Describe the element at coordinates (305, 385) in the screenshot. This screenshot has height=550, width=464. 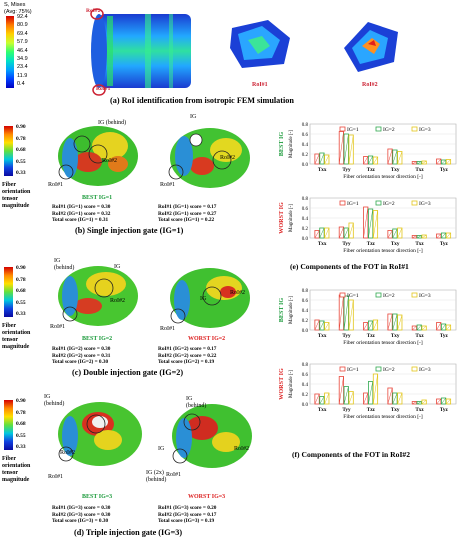
I see `y-tick-label: 0.4` at that location.